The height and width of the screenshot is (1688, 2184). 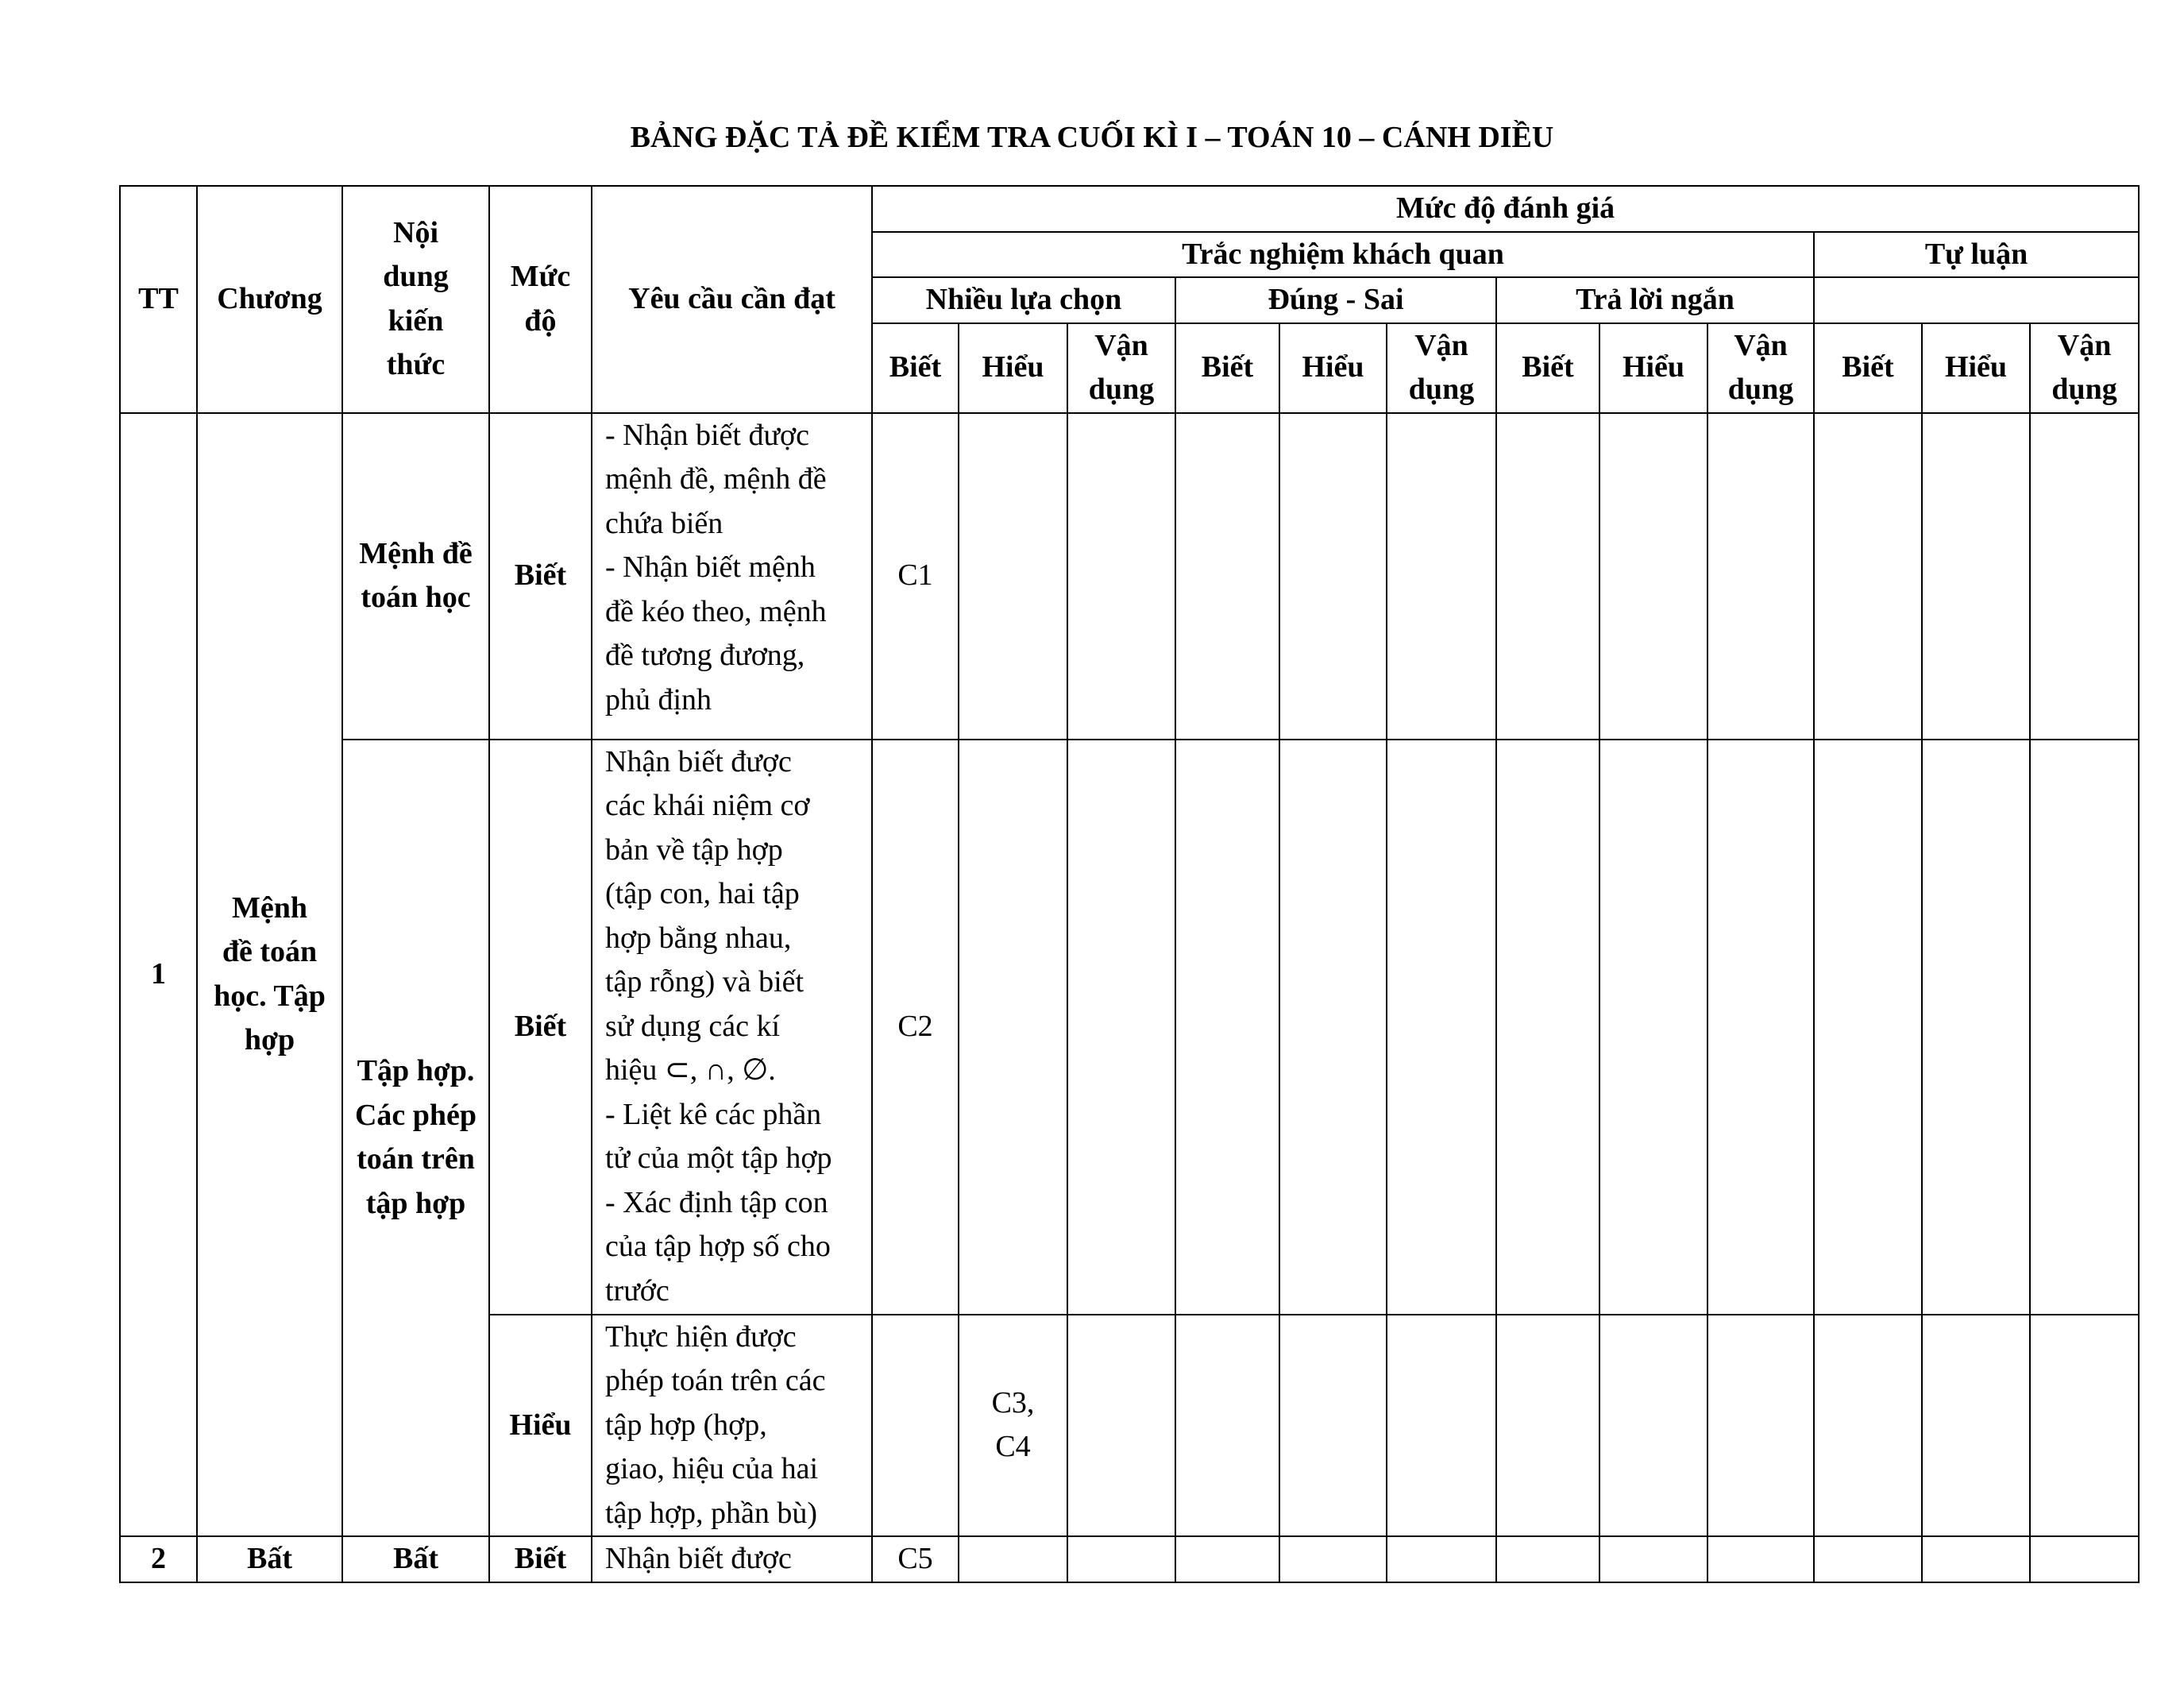 What do you see at coordinates (732, 1559) in the screenshot?
I see `row-yeu-cau: Nhận biết được` at bounding box center [732, 1559].